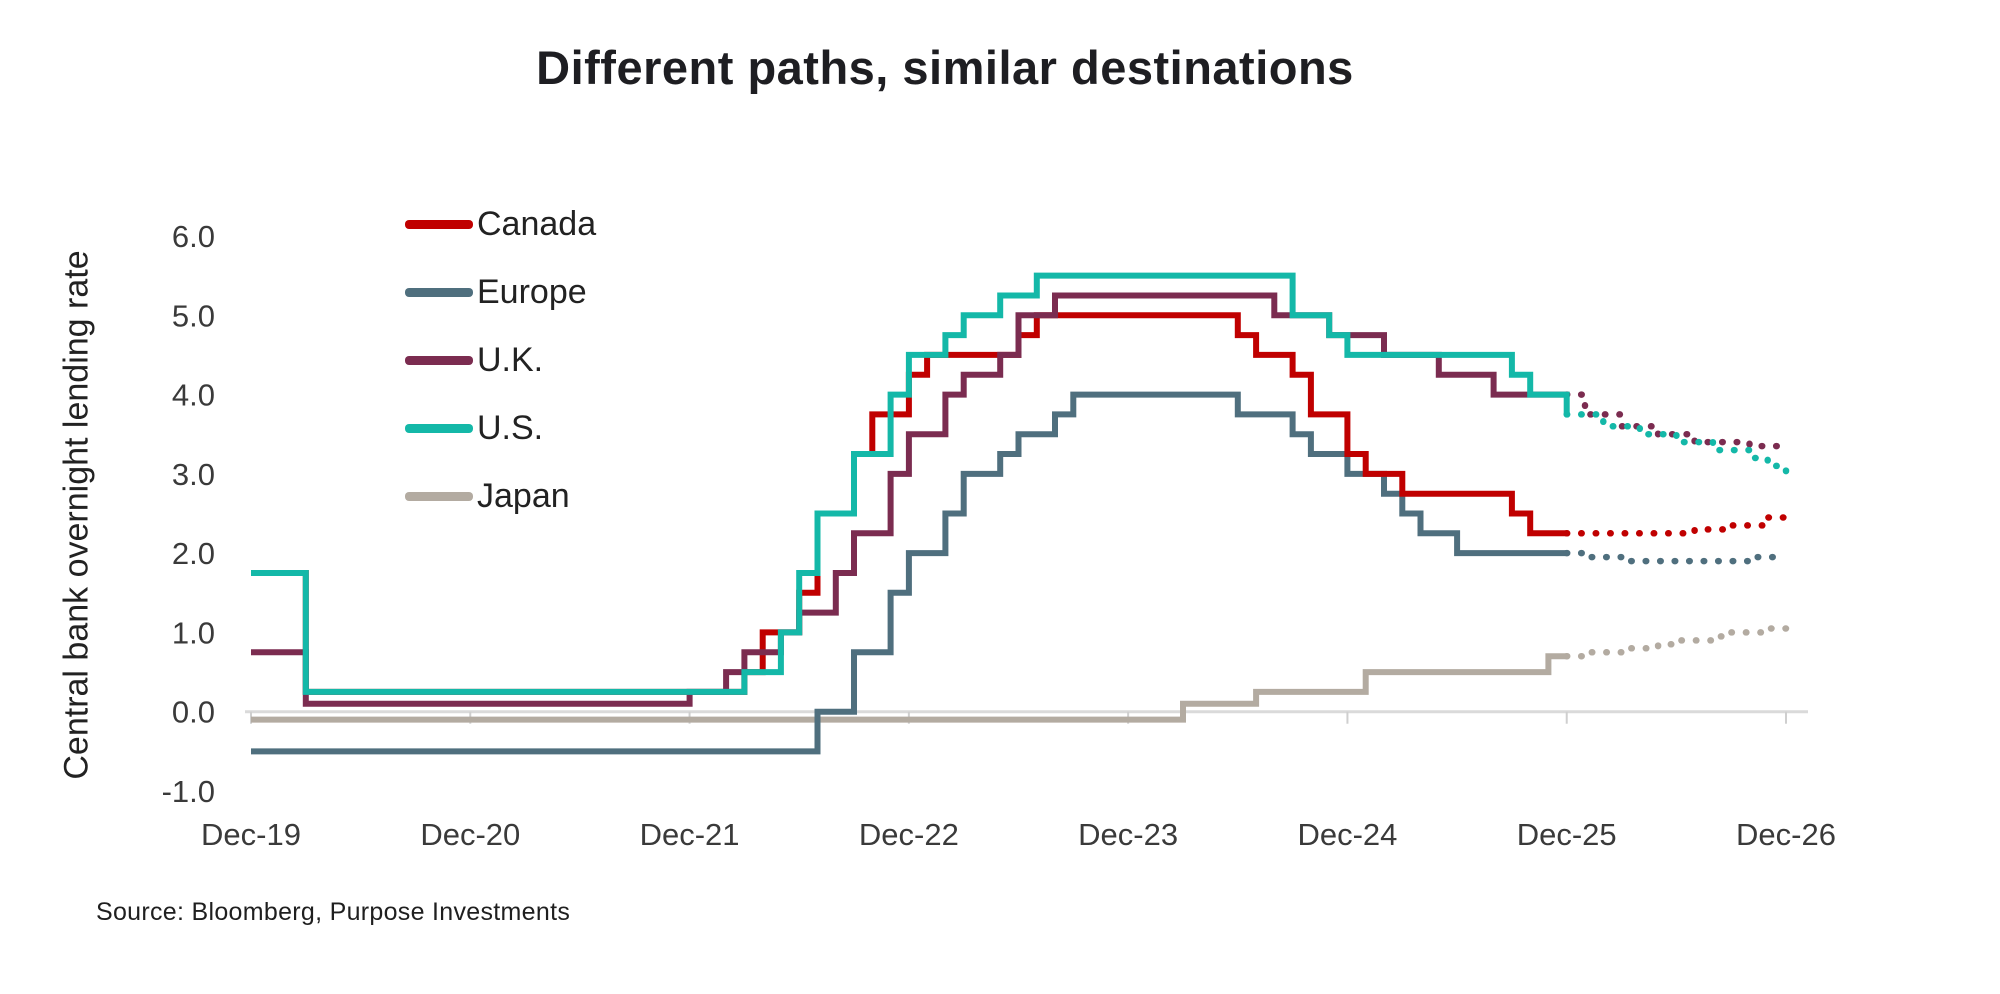 The height and width of the screenshot is (994, 2000). Describe the element at coordinates (532, 291) in the screenshot. I see `legend-label-europe: Europe` at that location.